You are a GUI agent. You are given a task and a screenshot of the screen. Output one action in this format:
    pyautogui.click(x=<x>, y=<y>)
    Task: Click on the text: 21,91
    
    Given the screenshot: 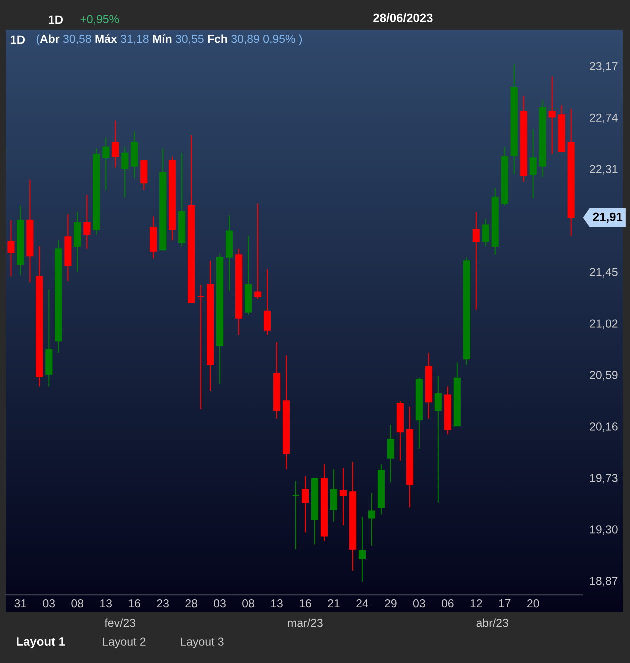 What is the action you would take?
    pyautogui.click(x=608, y=218)
    